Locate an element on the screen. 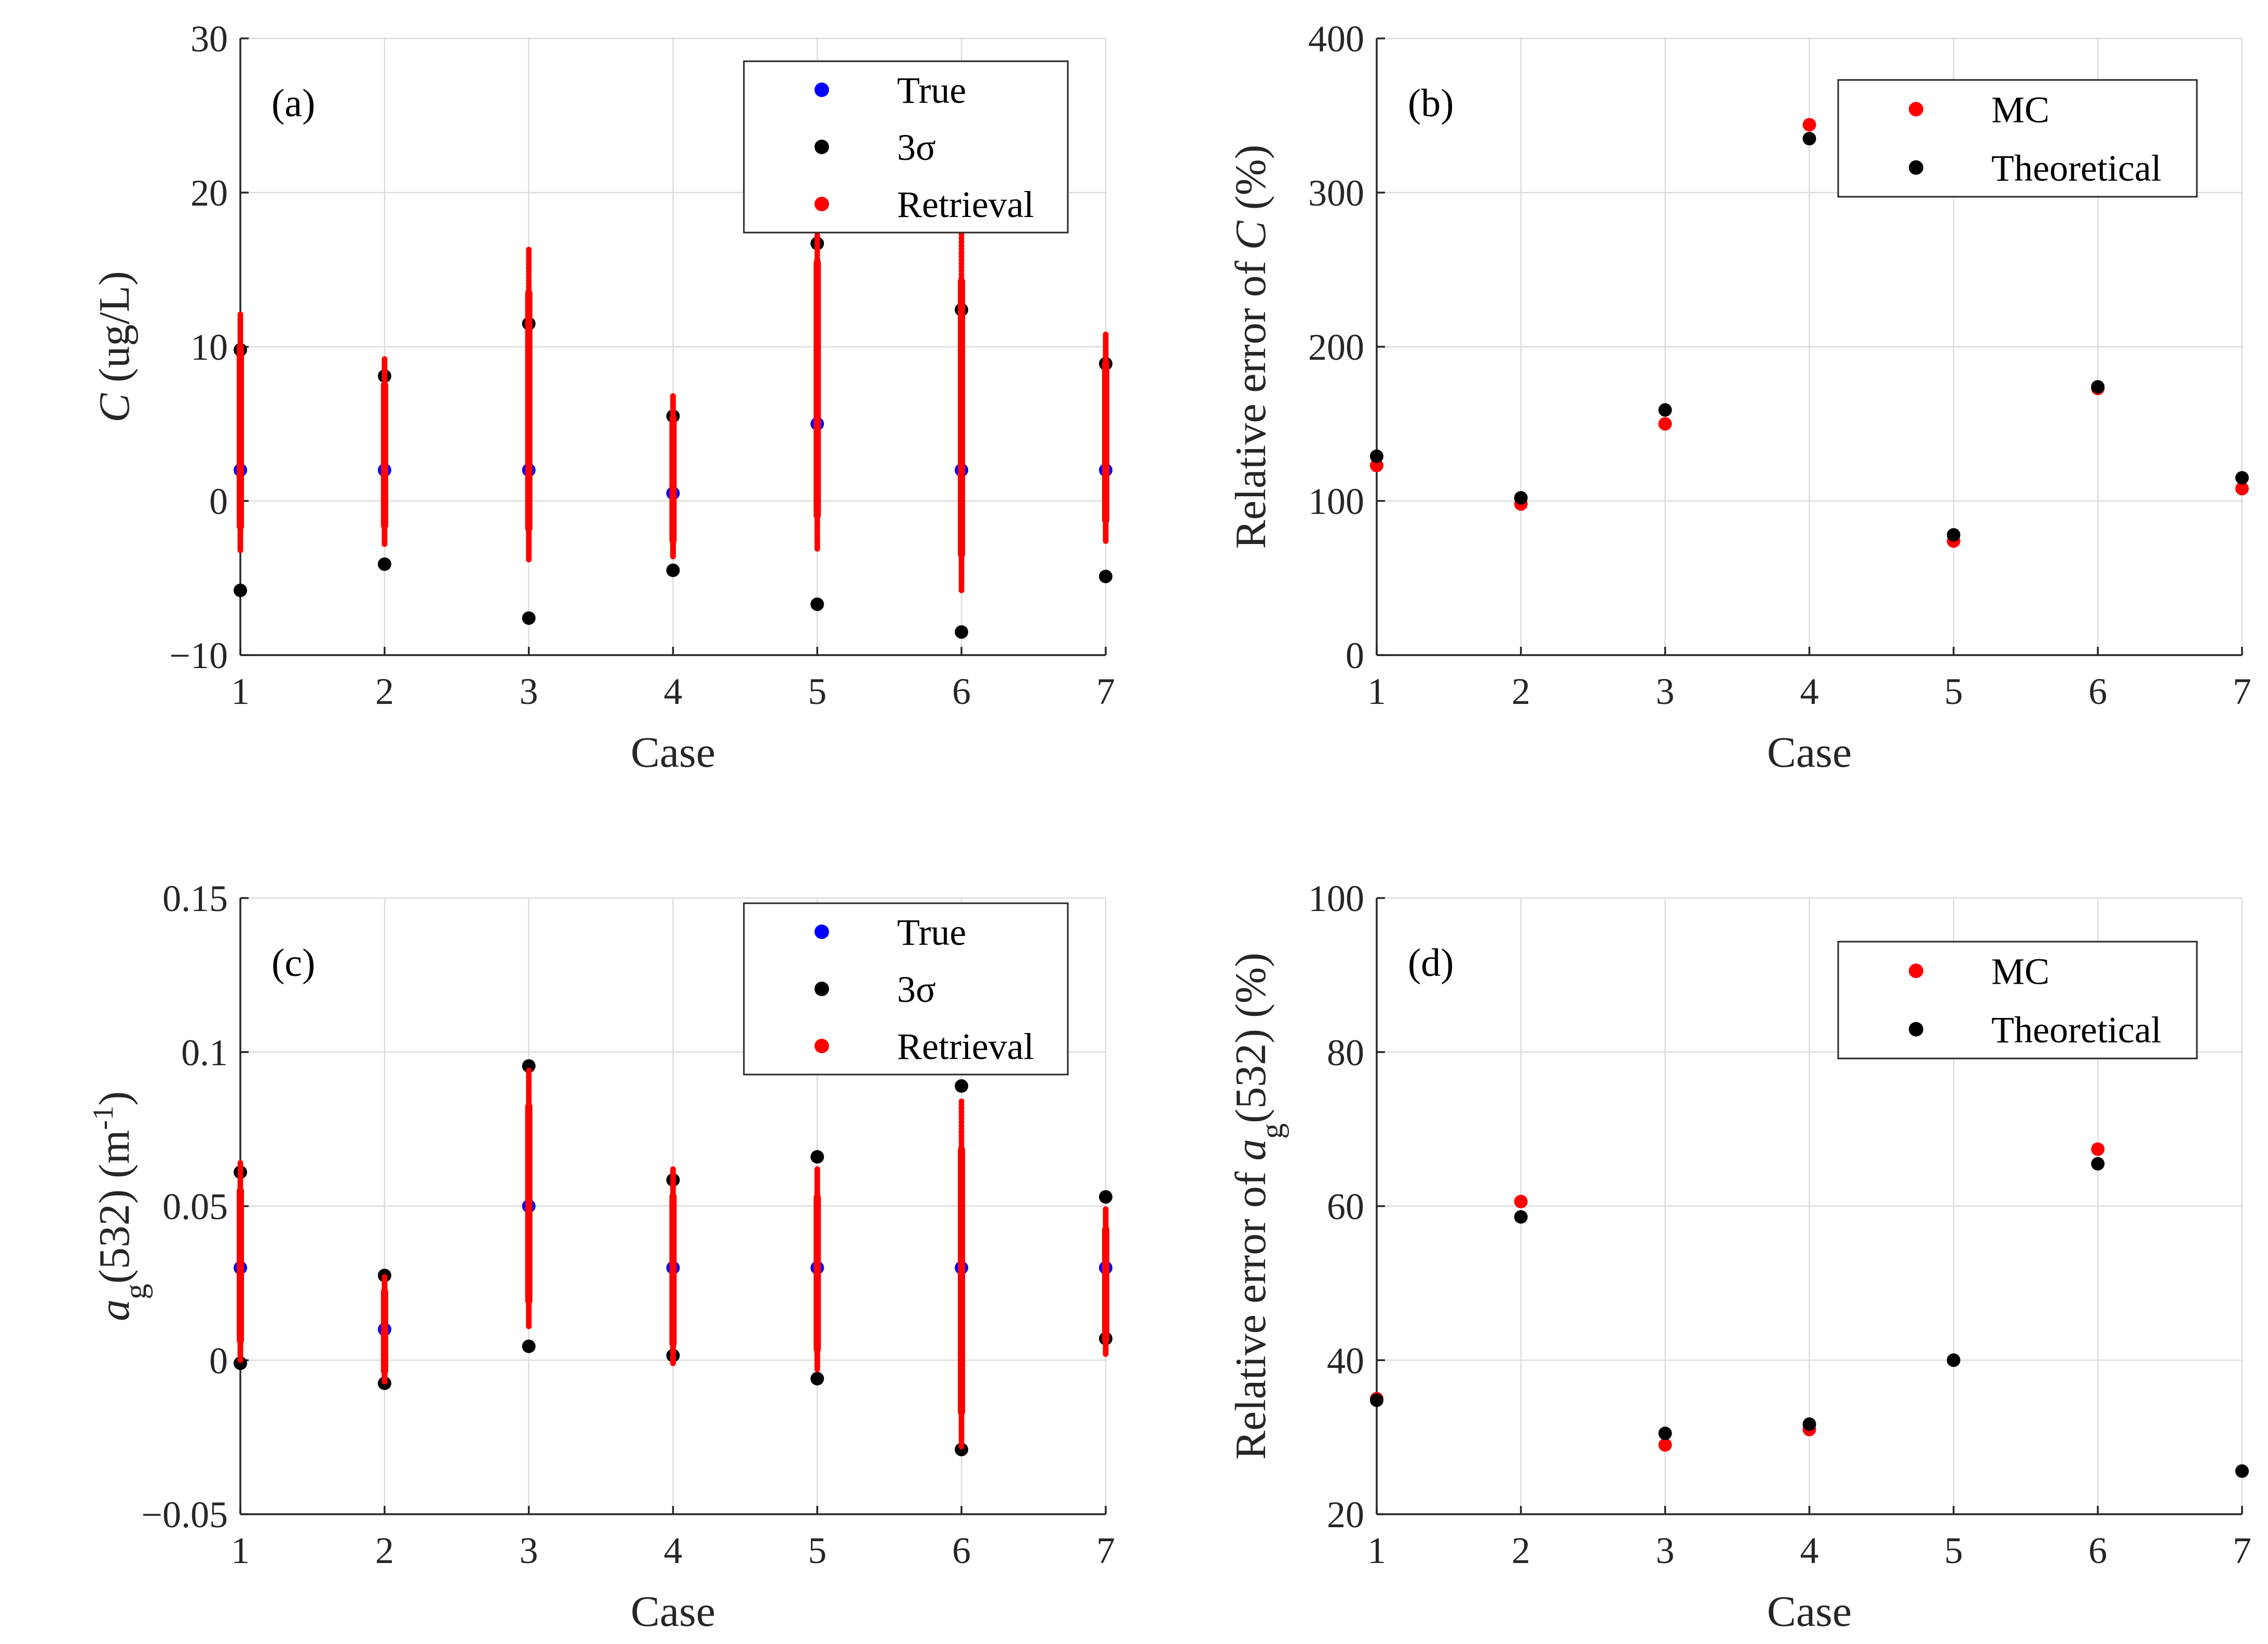 This screenshot has height=1644, width=2268. y-axis-label: Relative error of C (%) is located at coordinates (1251, 347).